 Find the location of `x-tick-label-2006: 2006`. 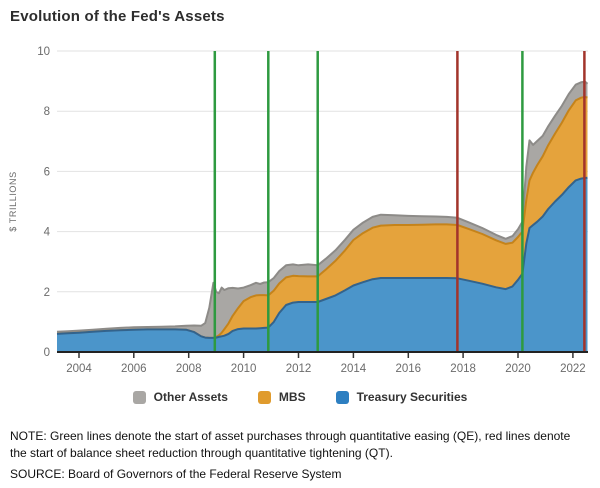

x-tick-label-2006: 2006 is located at coordinates (134, 369).